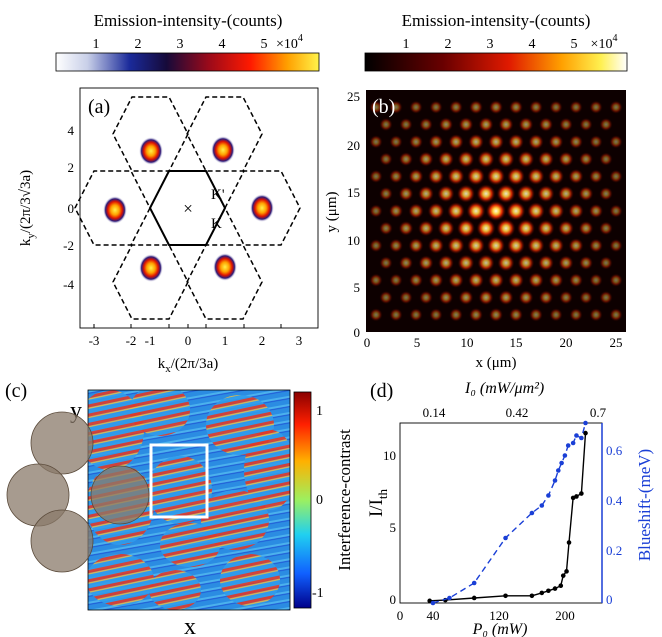 The width and height of the screenshot is (662, 637). Describe the element at coordinates (188, 365) in the screenshot. I see `plot-a-xlabel: kx/(2π/3a)` at that location.